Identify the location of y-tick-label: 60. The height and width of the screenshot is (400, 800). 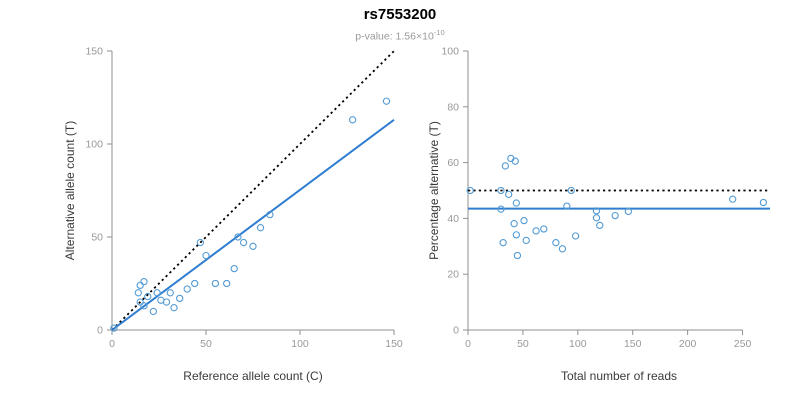
(453, 163).